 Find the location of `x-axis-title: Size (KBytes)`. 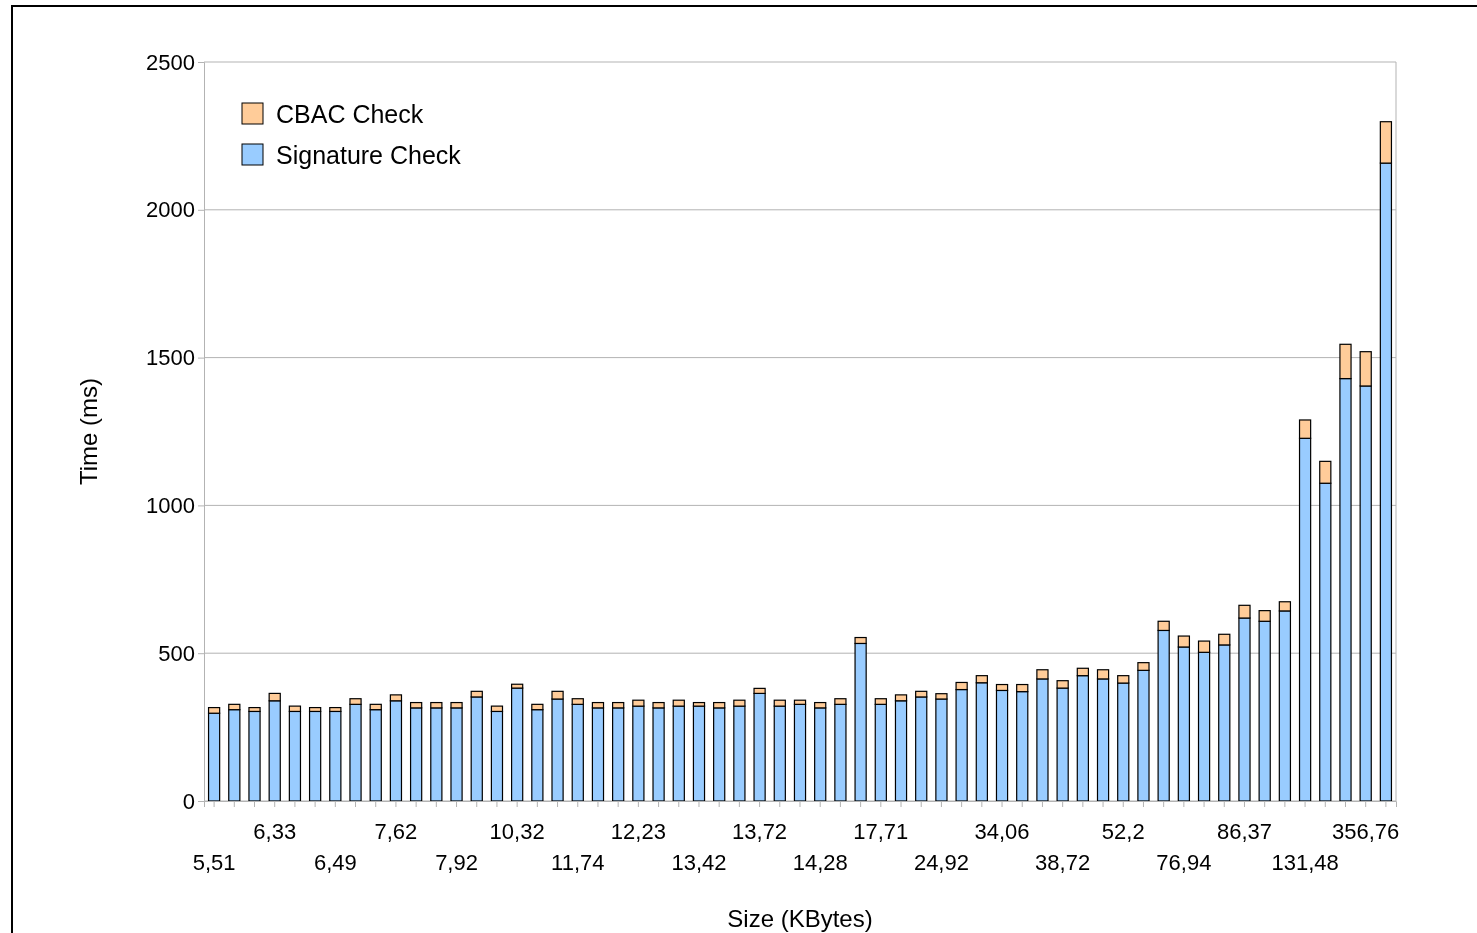

x-axis-title: Size (KBytes) is located at coordinates (800, 918).